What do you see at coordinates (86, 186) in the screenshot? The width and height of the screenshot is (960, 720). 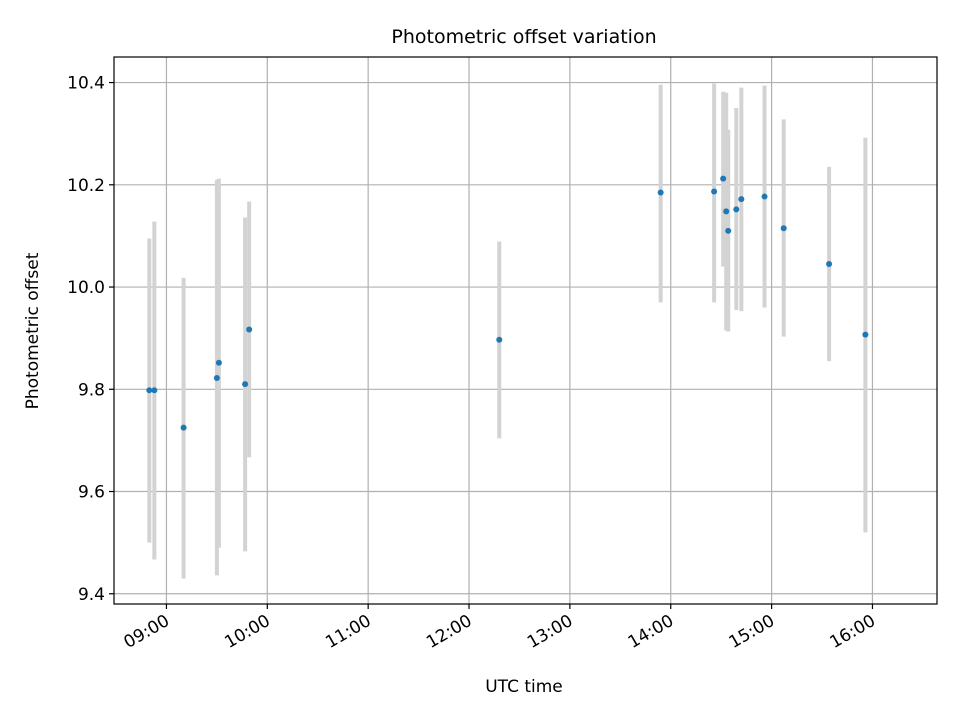 I see `y-tick-label: 10.2` at bounding box center [86, 186].